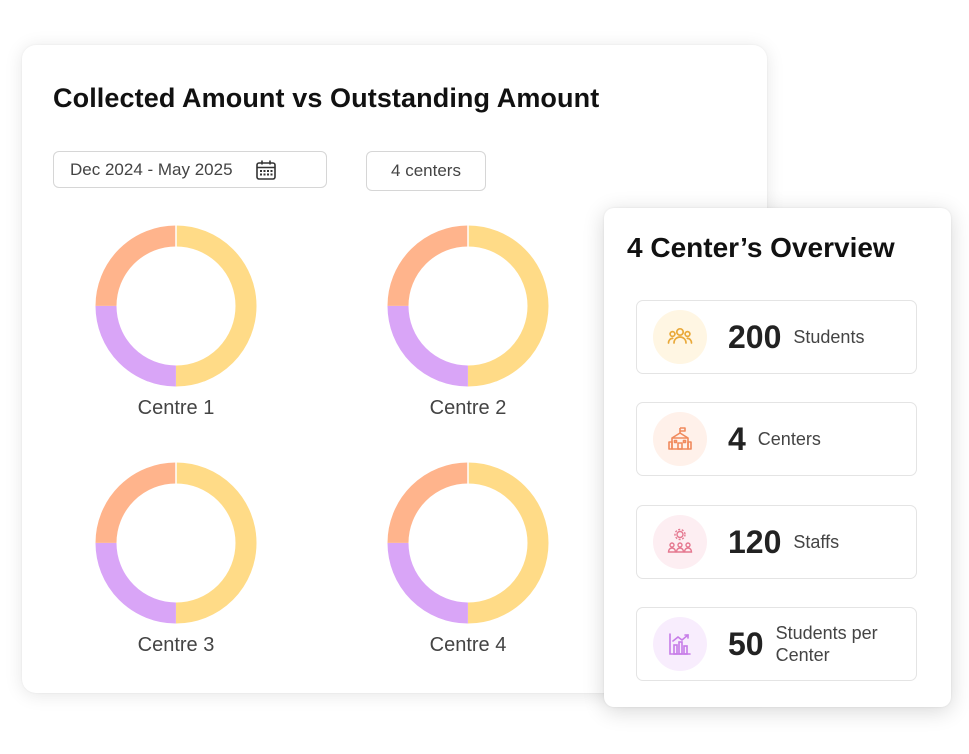 The image size is (969, 754). What do you see at coordinates (680, 644) in the screenshot?
I see `bar-chart-icon` at bounding box center [680, 644].